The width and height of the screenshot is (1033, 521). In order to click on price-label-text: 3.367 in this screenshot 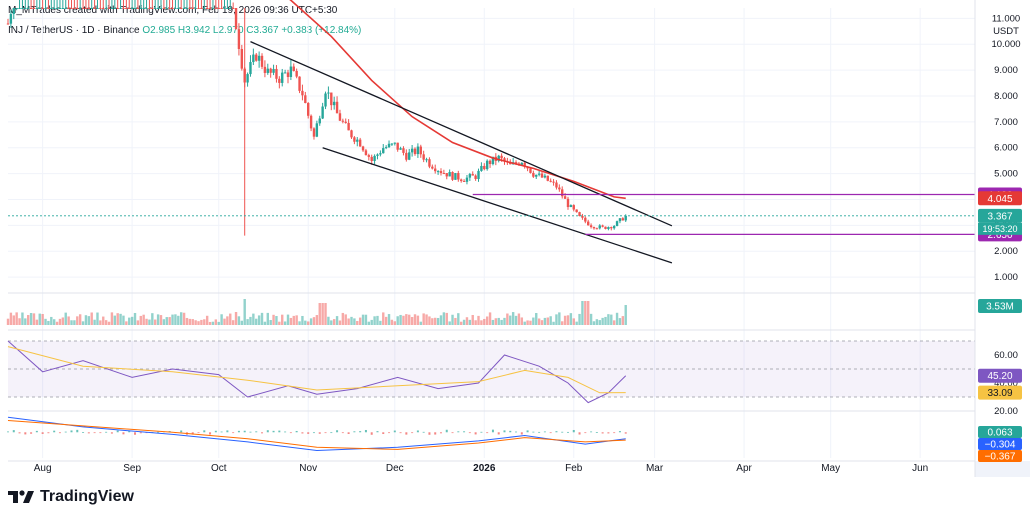, I will do `click(999, 216)`.